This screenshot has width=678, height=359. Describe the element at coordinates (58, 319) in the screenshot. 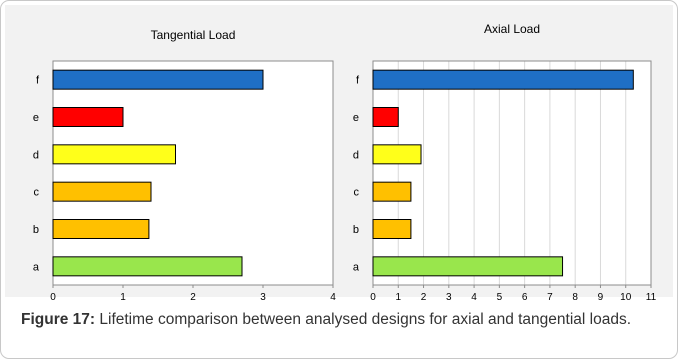

I see `caption-label: Figure 17:` at that location.